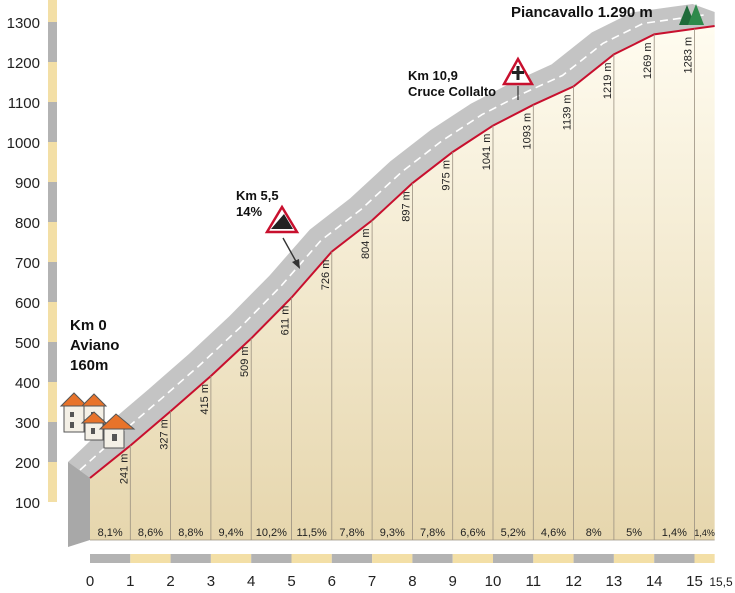  What do you see at coordinates (170, 581) in the screenshot?
I see `x-tick-label: 2` at bounding box center [170, 581].